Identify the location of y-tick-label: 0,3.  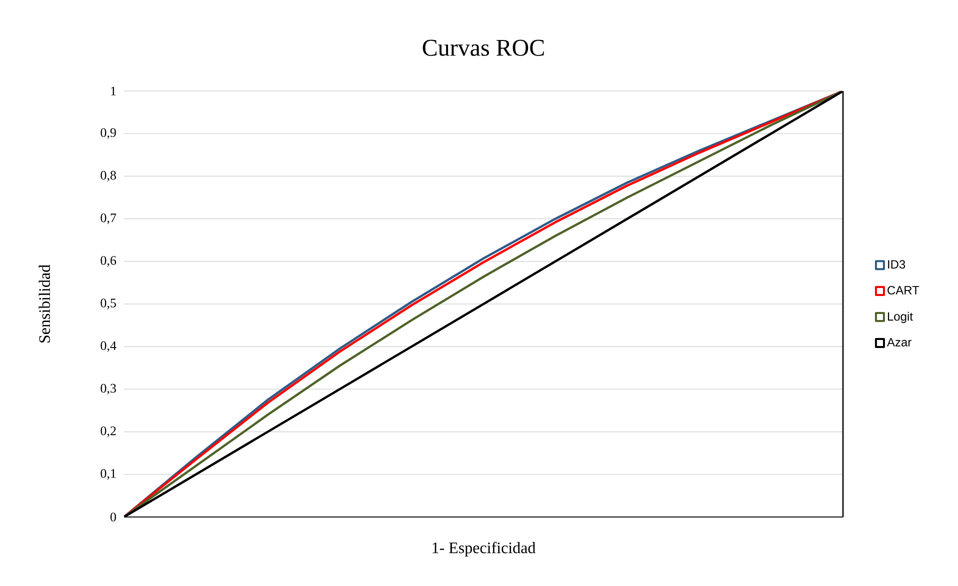
(108, 389).